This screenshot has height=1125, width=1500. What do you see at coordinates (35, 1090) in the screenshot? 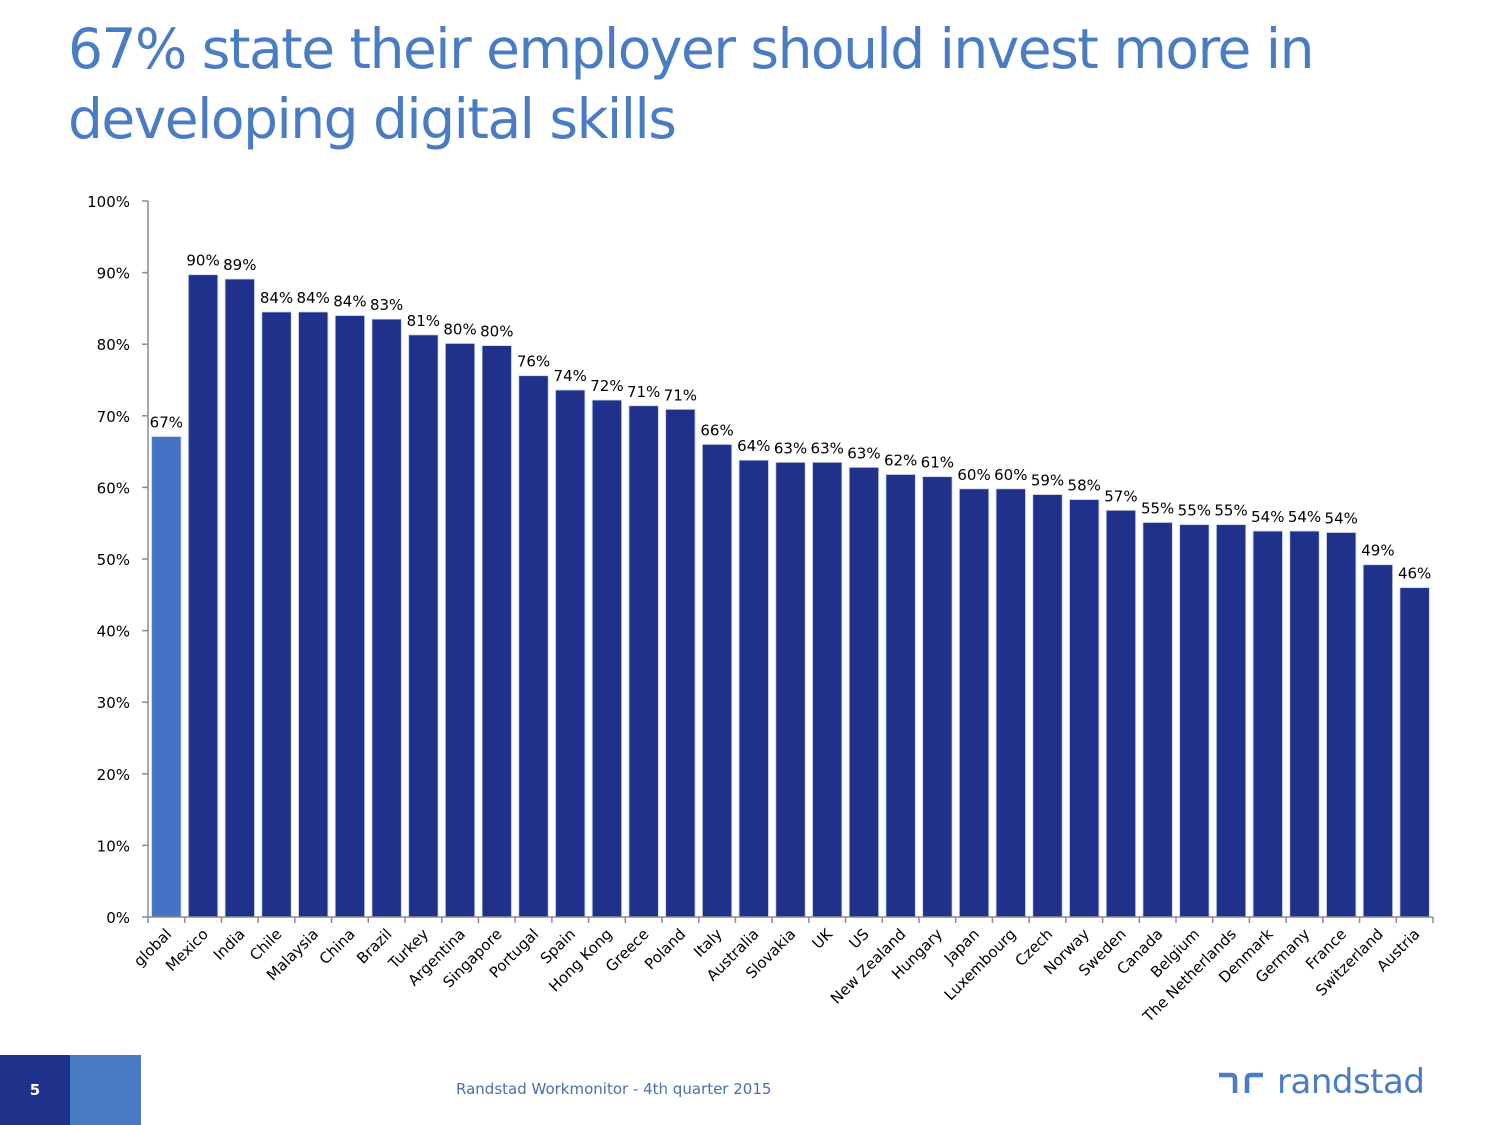
I see `page-number: 5` at bounding box center [35, 1090].